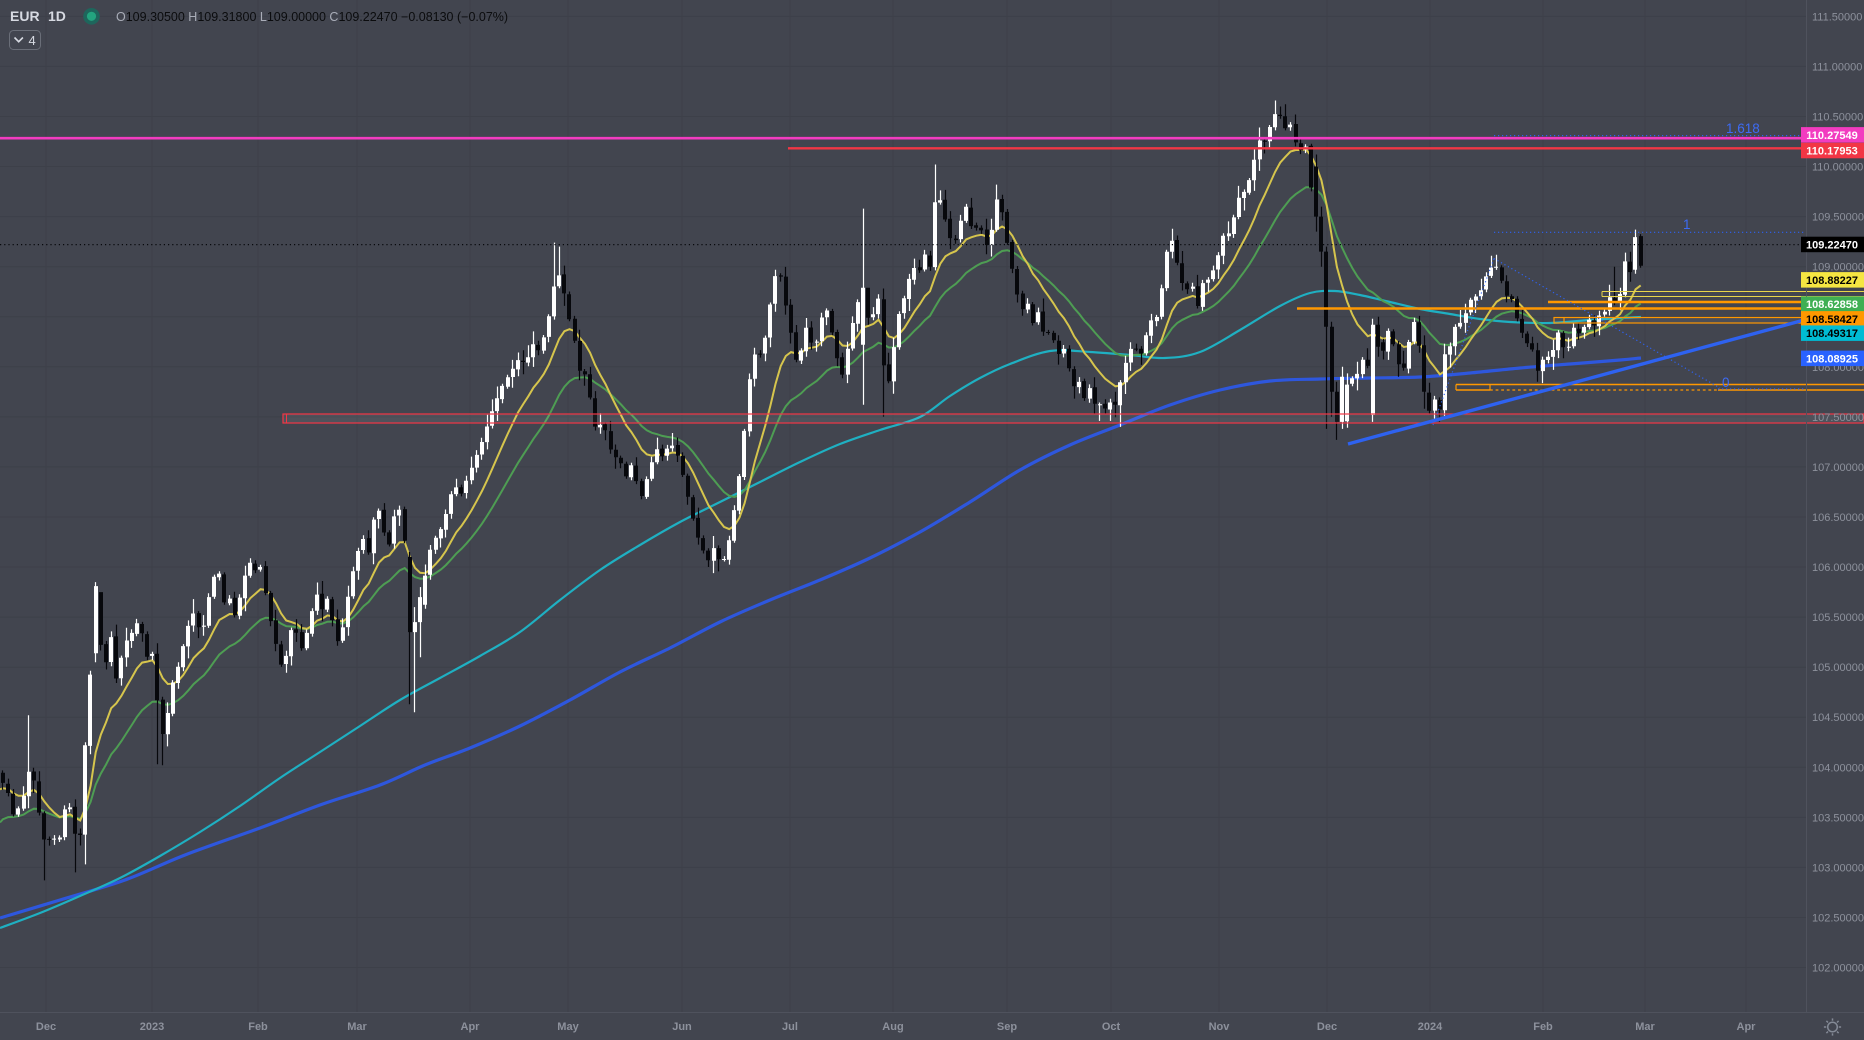 The height and width of the screenshot is (1040, 1864). Describe the element at coordinates (1831, 136) in the screenshot. I see `svg-text: 110.27549` at that location.